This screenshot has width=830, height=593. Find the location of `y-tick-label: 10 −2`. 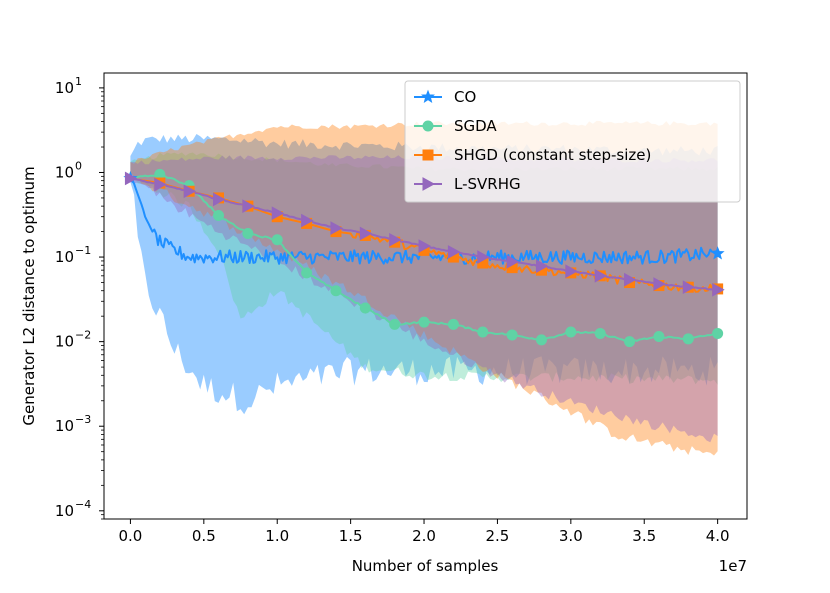

y-tick-label: 10 −2 is located at coordinates (73, 340).